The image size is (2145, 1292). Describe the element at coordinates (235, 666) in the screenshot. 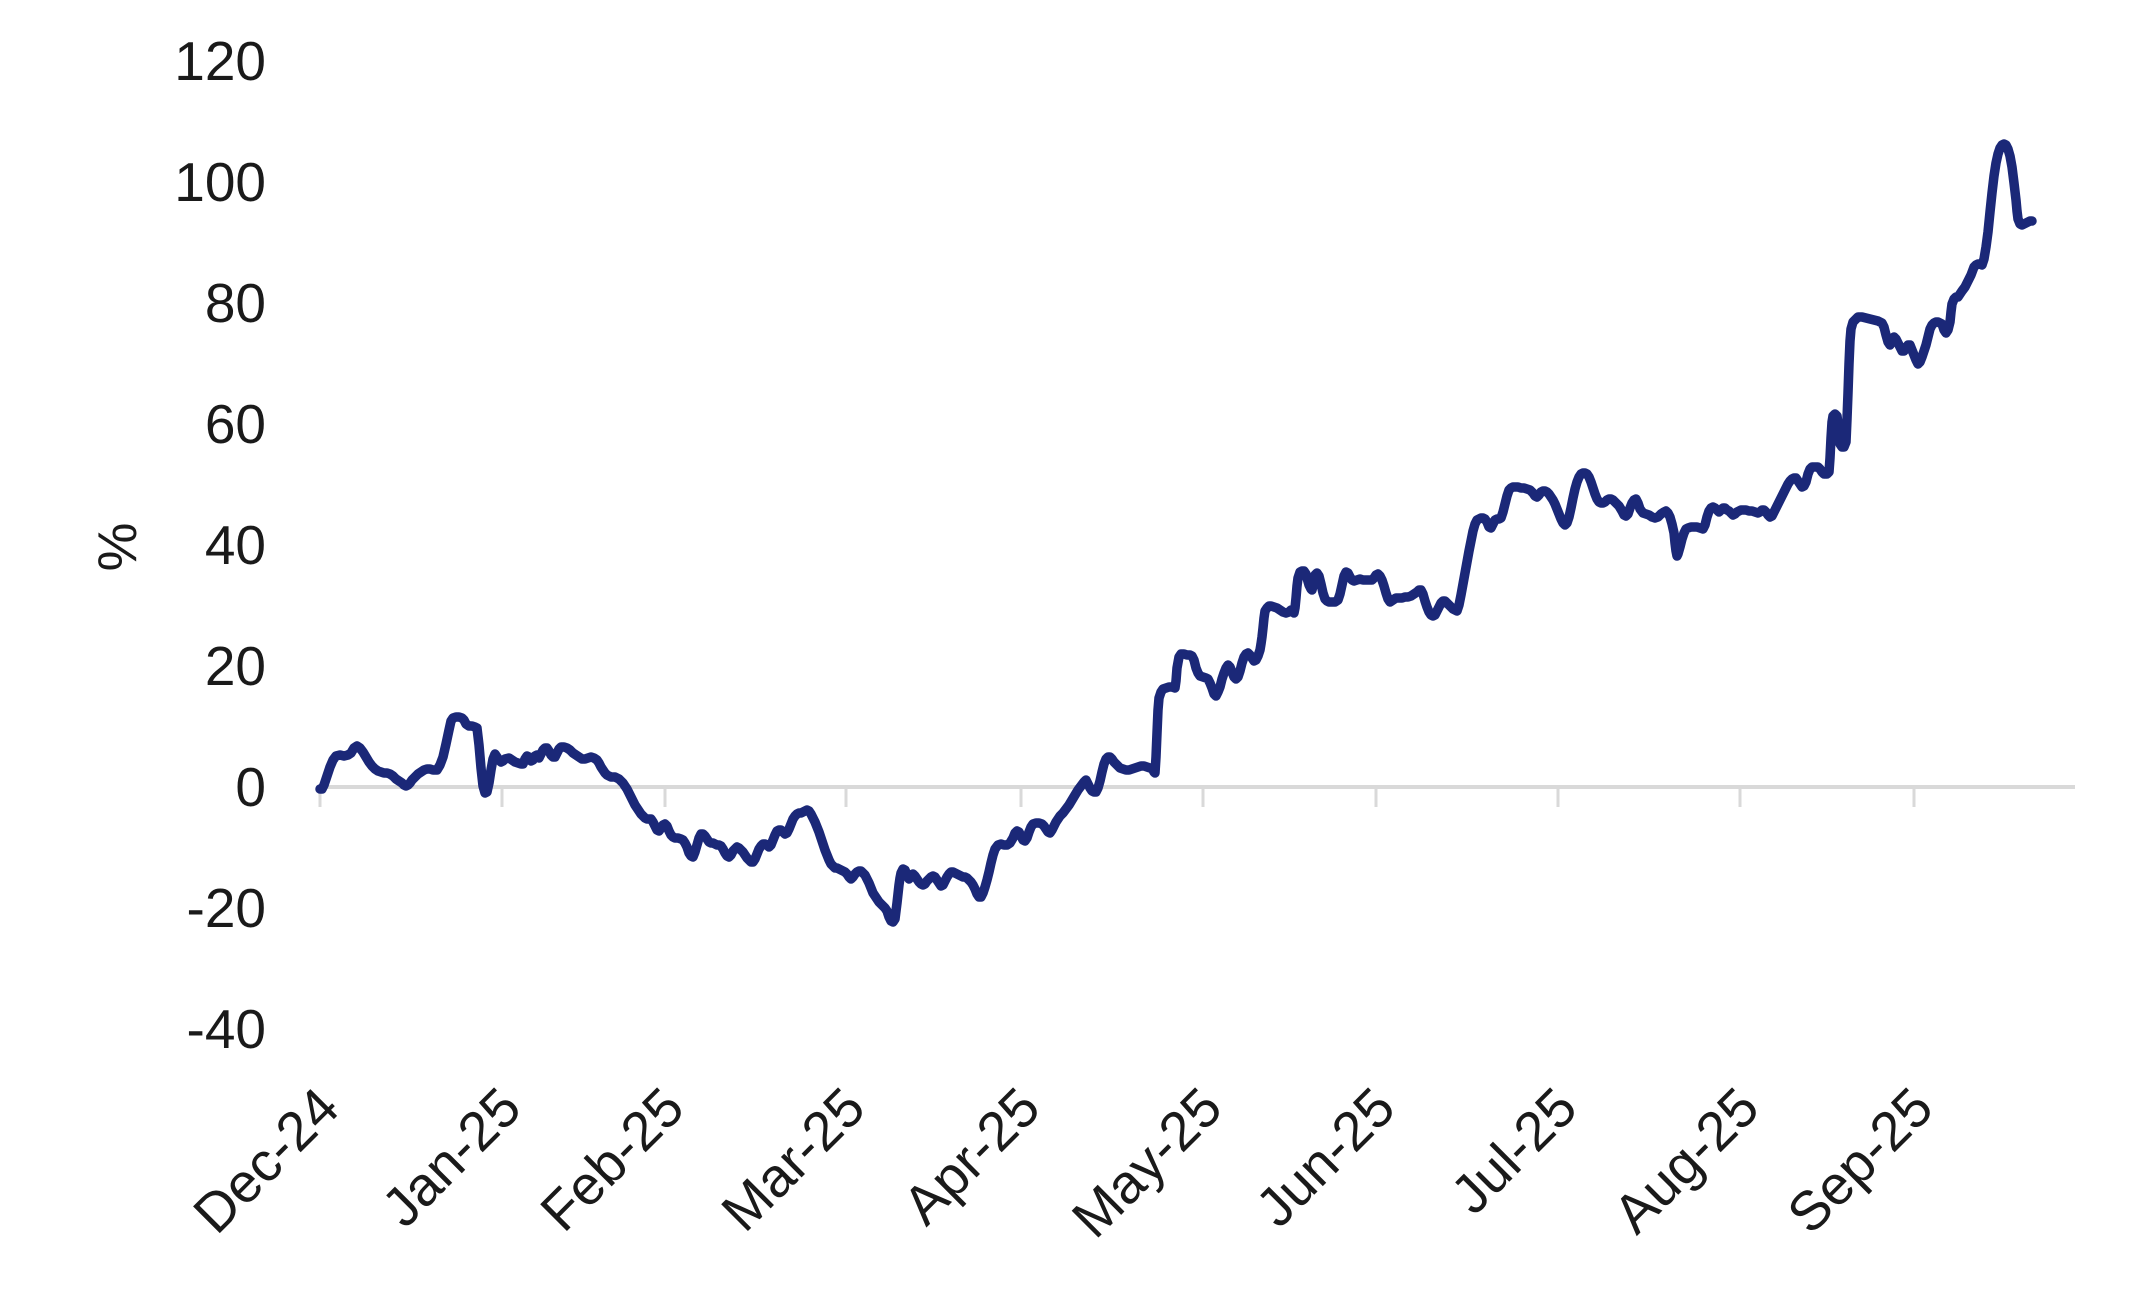

I see `svg-text: 20` at that location.